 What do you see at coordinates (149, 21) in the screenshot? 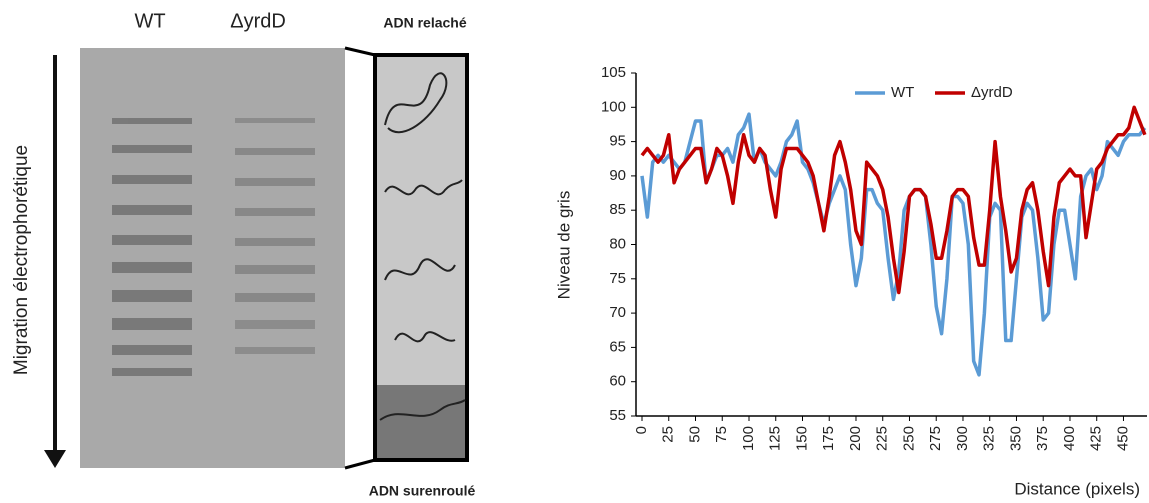
I see `lane-label: WT` at bounding box center [149, 21].